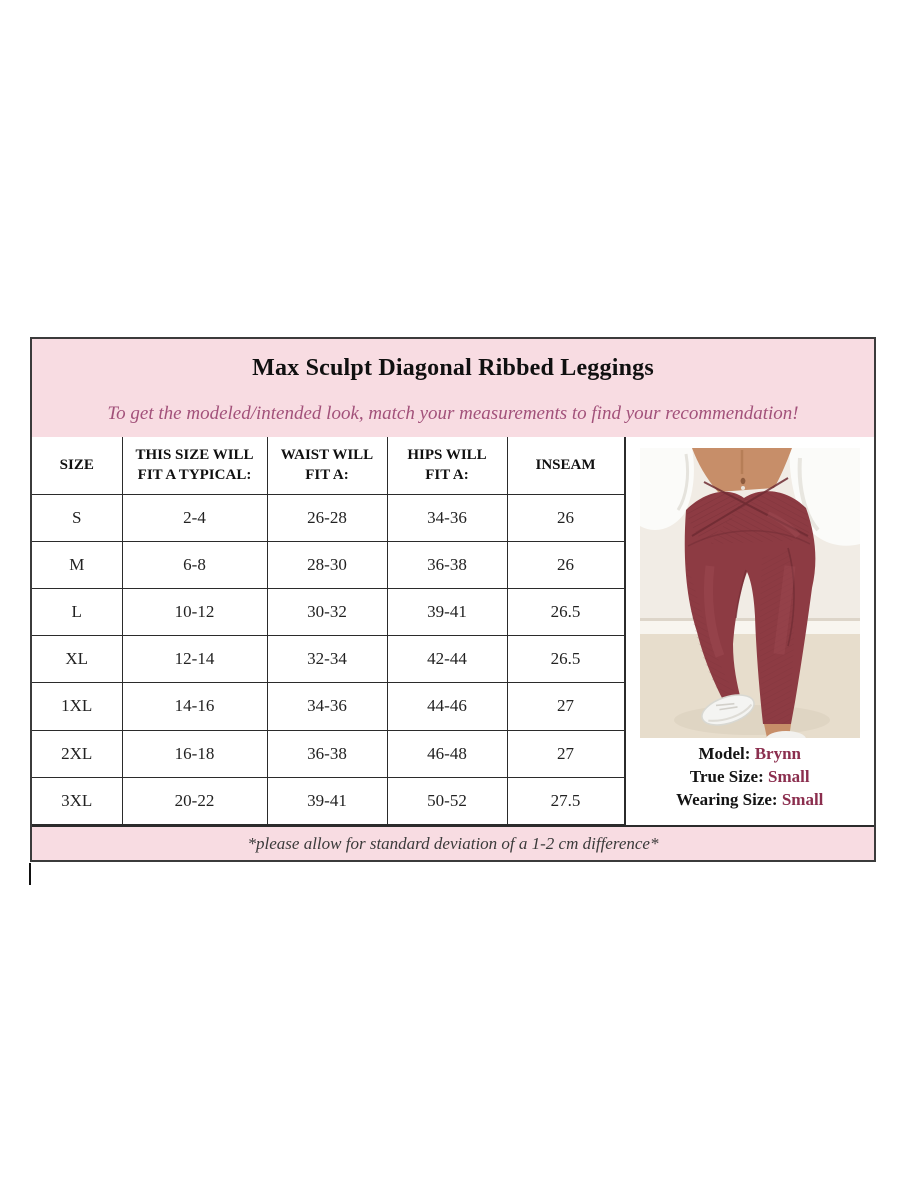 The image size is (904, 1204). I want to click on model-info-line-2: Wearing Size: Small, so click(749, 799).